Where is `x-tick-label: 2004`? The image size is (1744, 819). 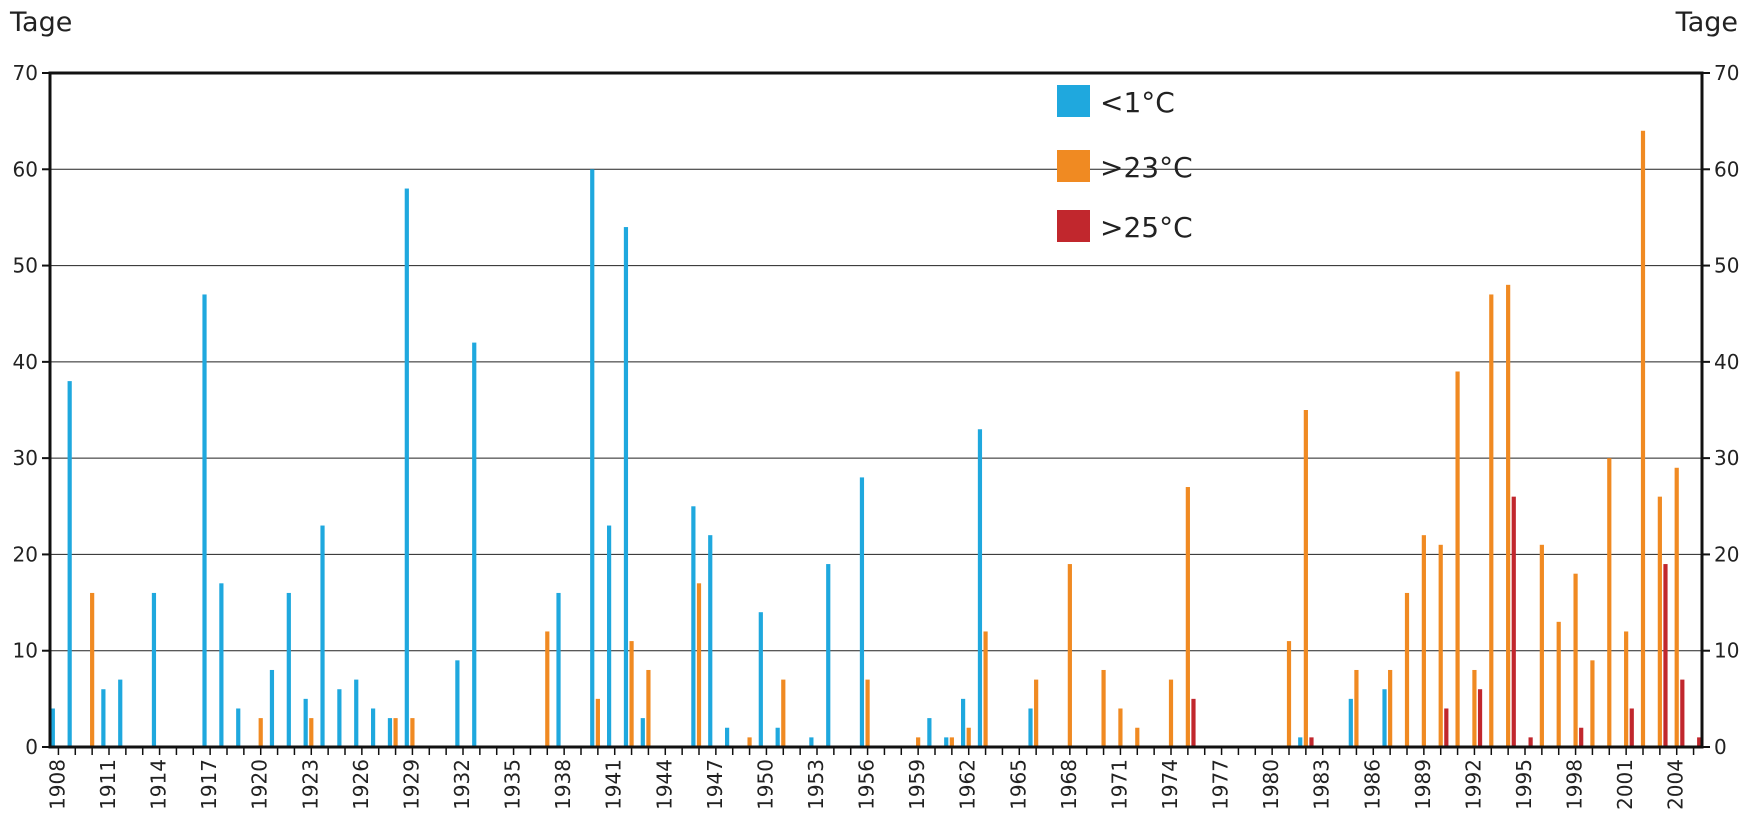
x-tick-label: 2004 is located at coordinates (1676, 784).